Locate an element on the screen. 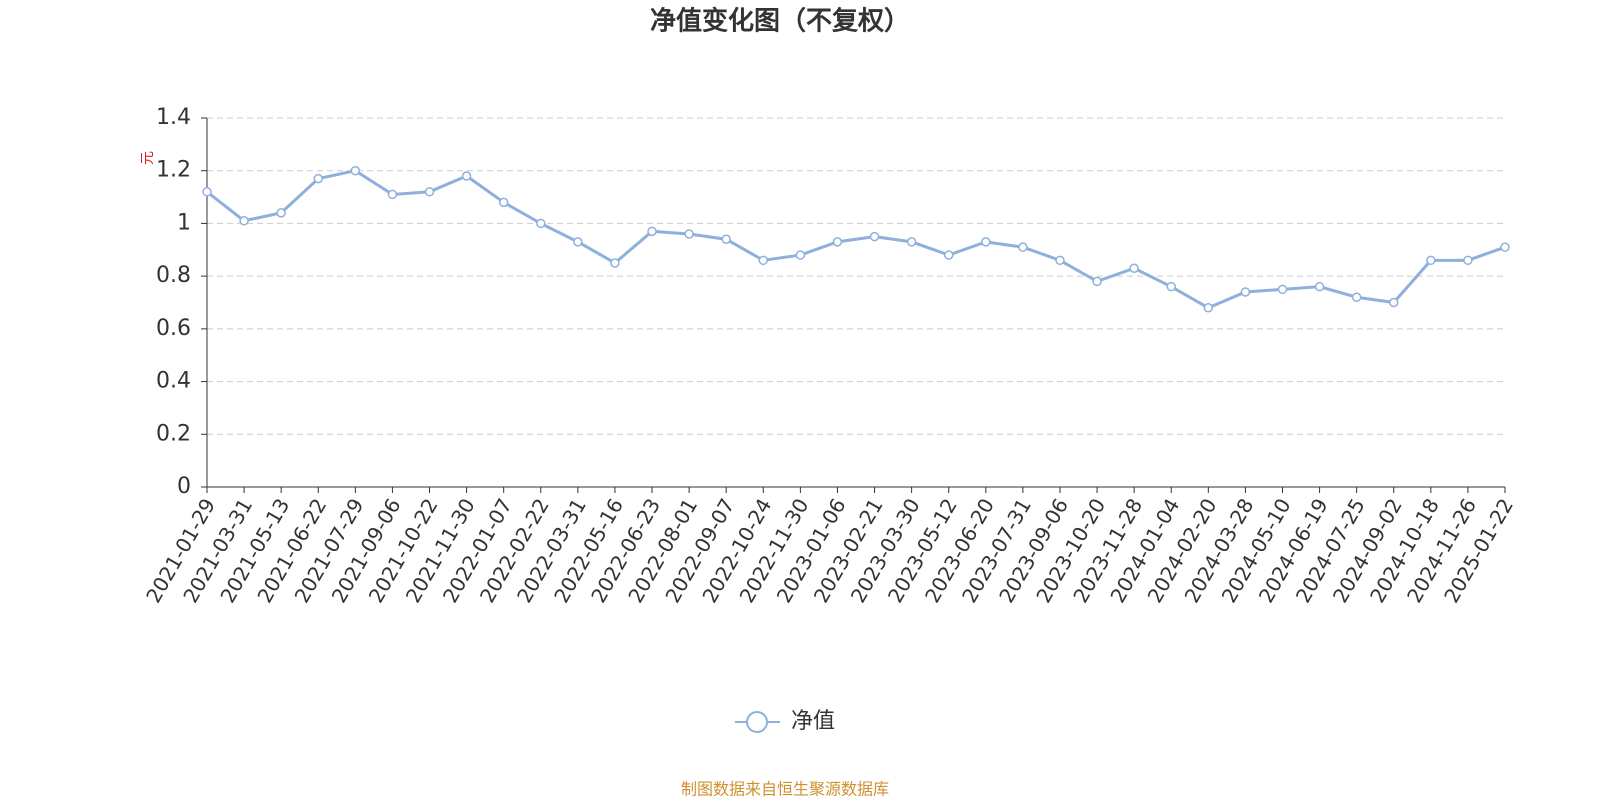  chart-title: 净值变化图（不复权） is located at coordinates (780, 21).